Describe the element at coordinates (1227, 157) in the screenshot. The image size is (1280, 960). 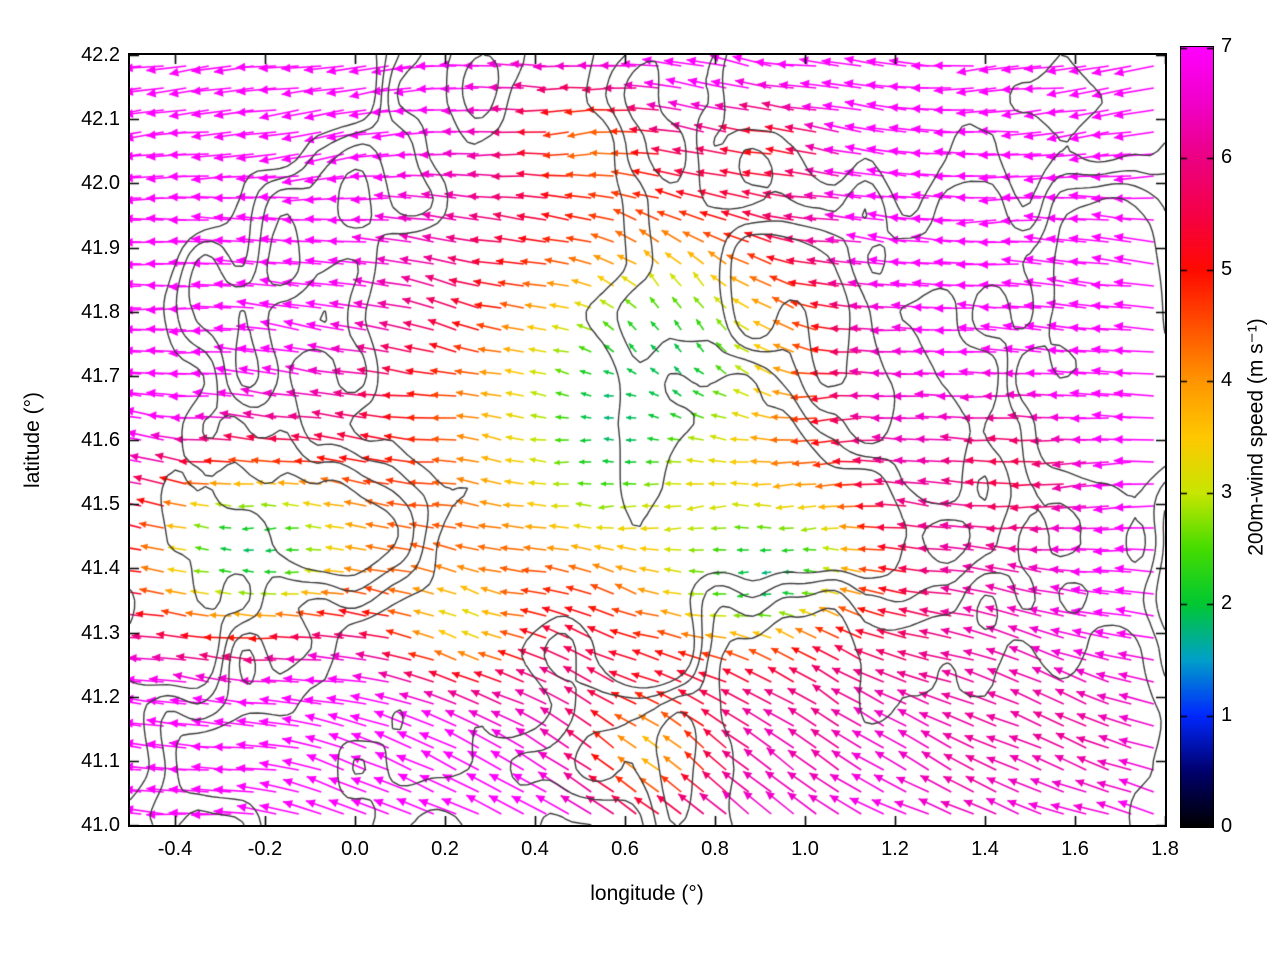
I see `colorbar-tick-label: 6` at that location.